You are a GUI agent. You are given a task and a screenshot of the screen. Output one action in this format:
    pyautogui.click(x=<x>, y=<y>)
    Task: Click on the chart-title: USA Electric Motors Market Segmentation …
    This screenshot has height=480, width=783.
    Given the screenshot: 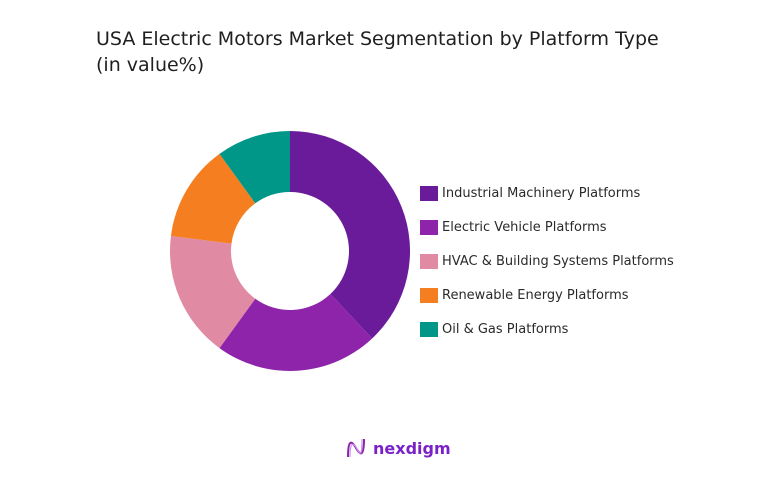 What is the action you would take?
    pyautogui.click(x=416, y=52)
    